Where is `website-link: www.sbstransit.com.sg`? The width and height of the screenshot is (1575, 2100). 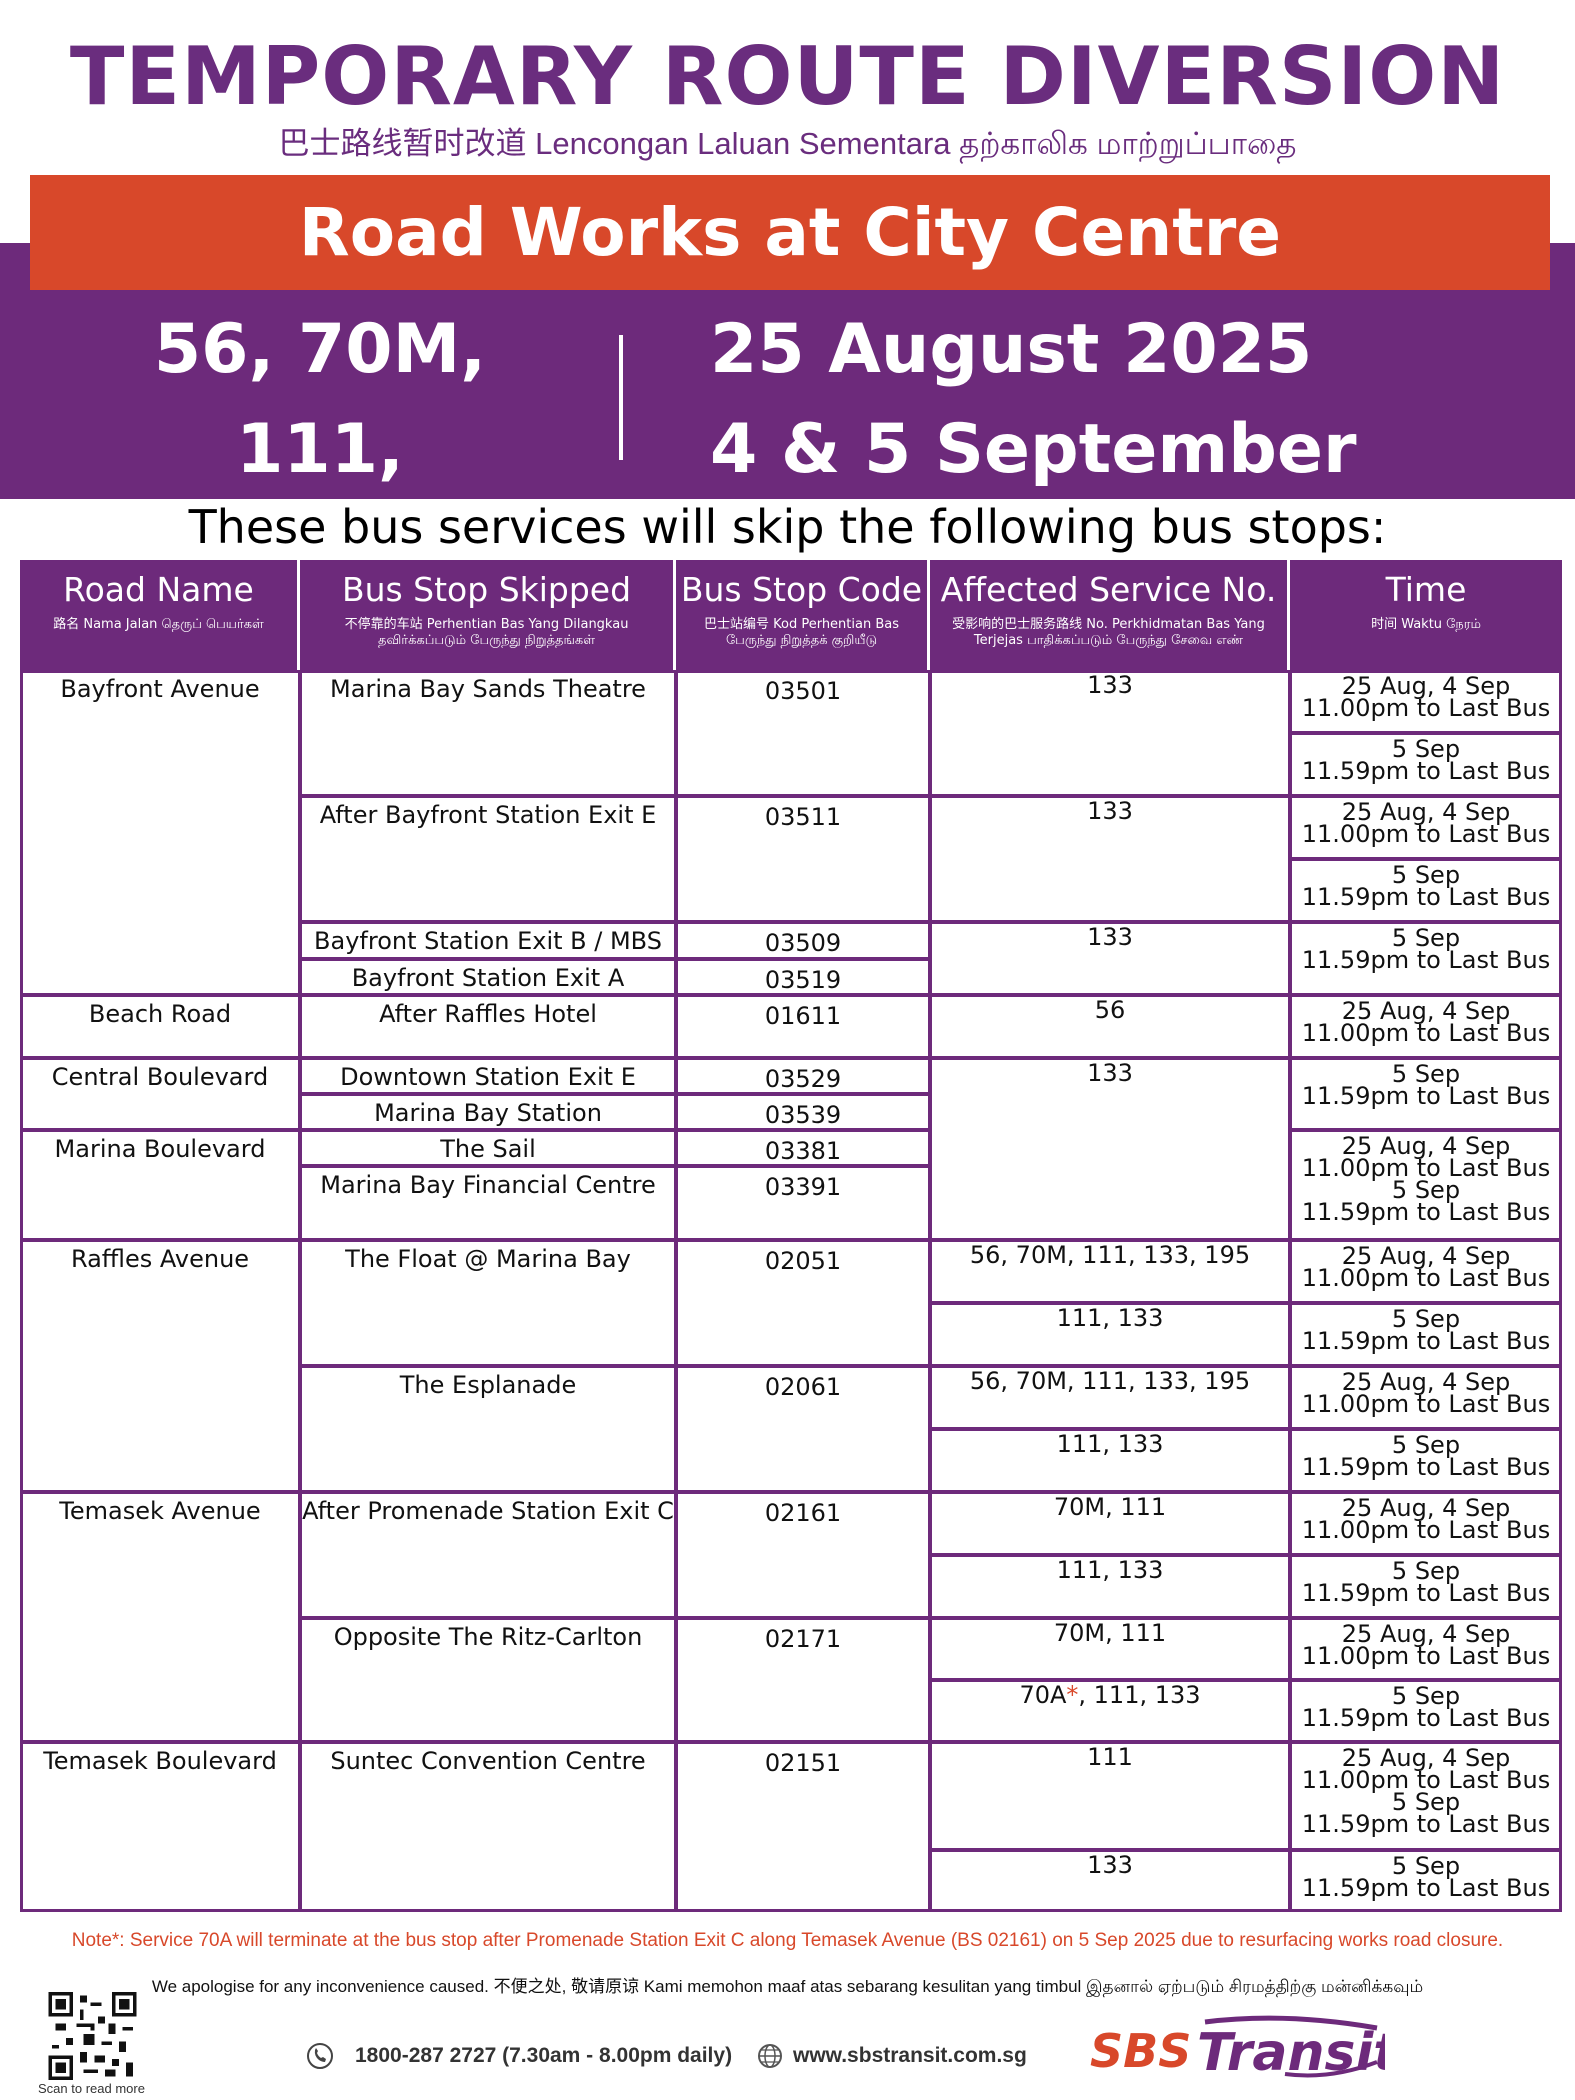 website-link: www.sbstransit.com.sg is located at coordinates (910, 2055).